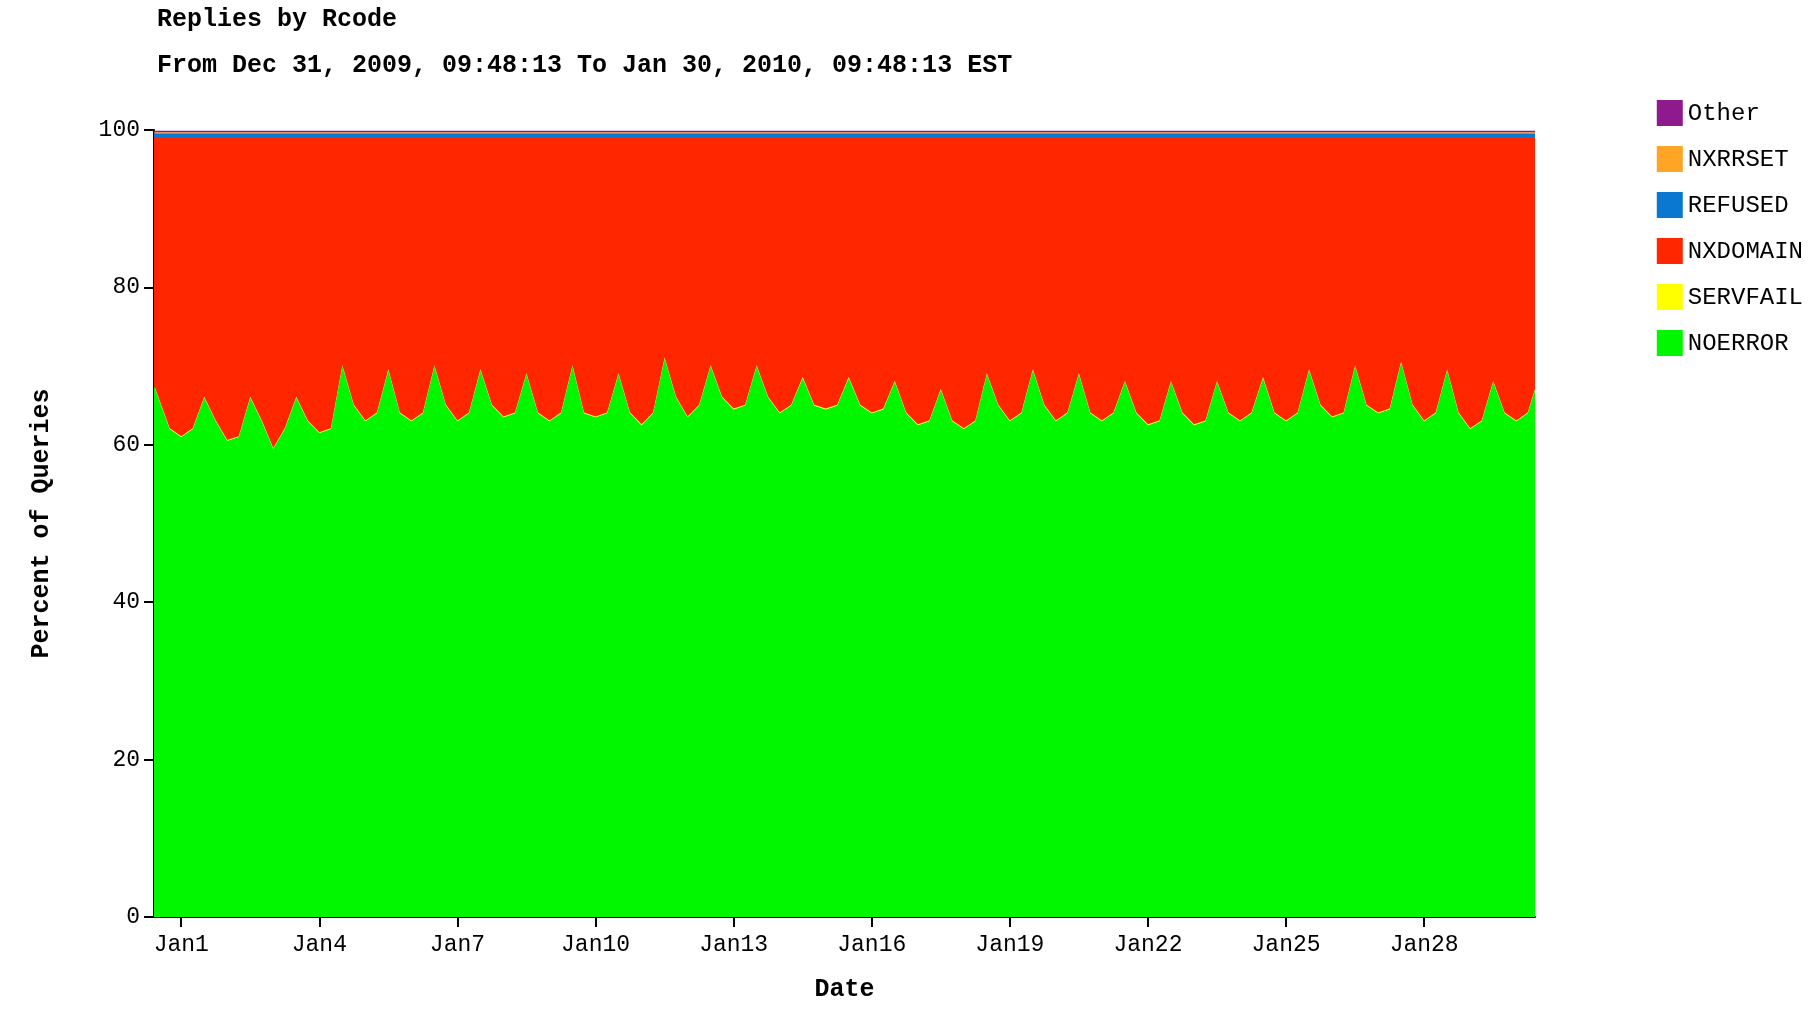 This screenshot has width=1818, height=1026. Describe the element at coordinates (126, 602) in the screenshot. I see `y-tick-label: 40` at that location.